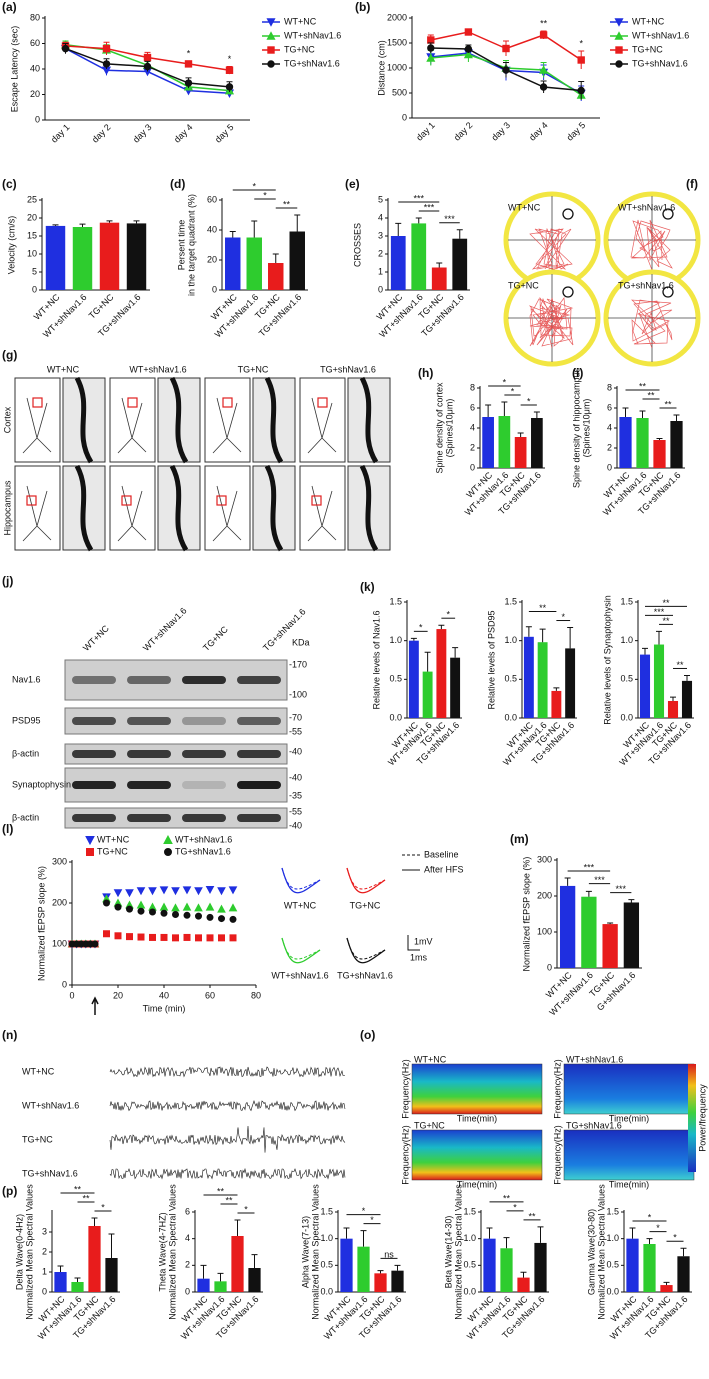 The height and width of the screenshot is (1379, 709). Describe the element at coordinates (376, 659) in the screenshot. I see `y-axis-label: Relative levels of Nav1.6` at that location.